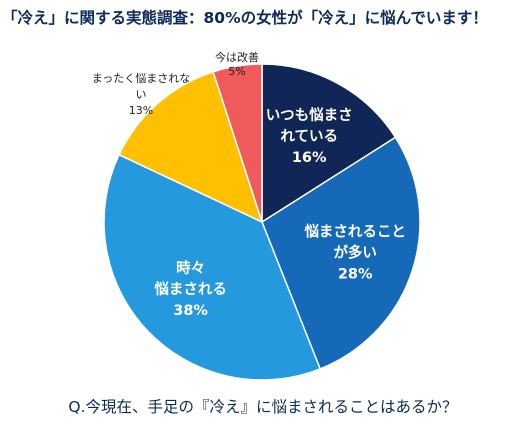  I want to click on chart-title: 「冷え」に関する実態調査：80%の女性が「冷え」に悩んでいます！, so click(245, 18).